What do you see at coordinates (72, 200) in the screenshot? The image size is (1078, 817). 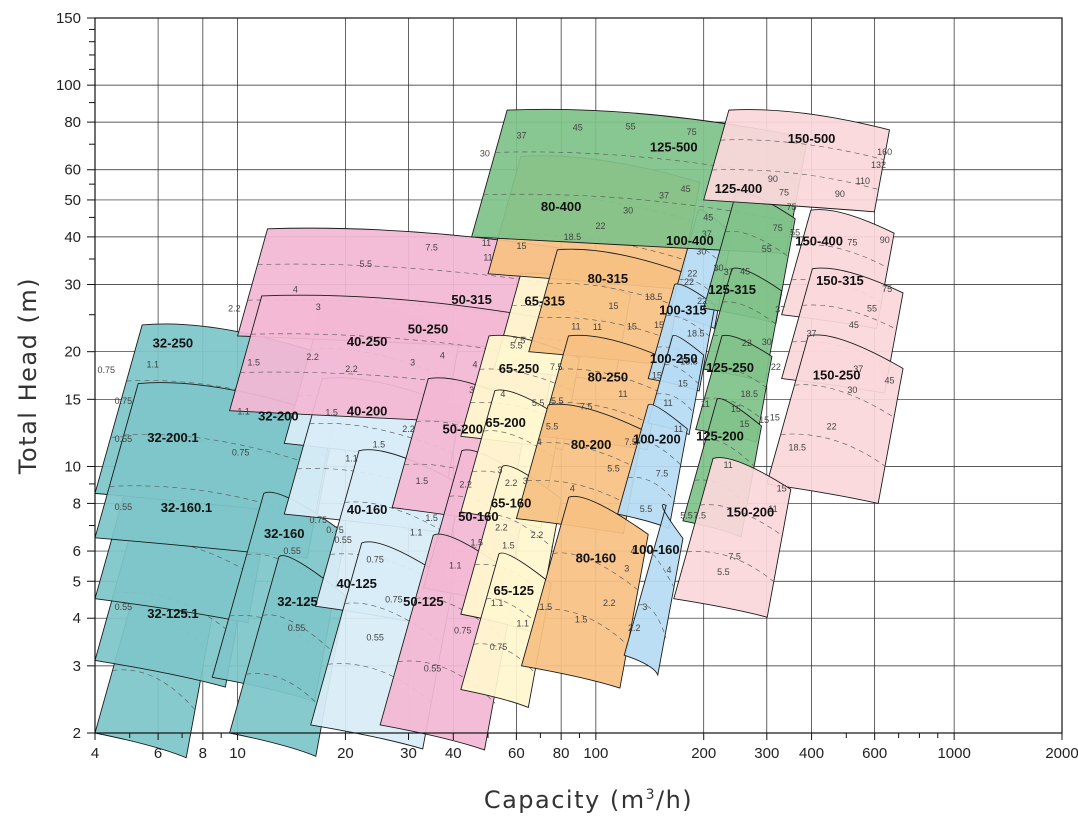 I see `y-tick-label: 50` at bounding box center [72, 200].